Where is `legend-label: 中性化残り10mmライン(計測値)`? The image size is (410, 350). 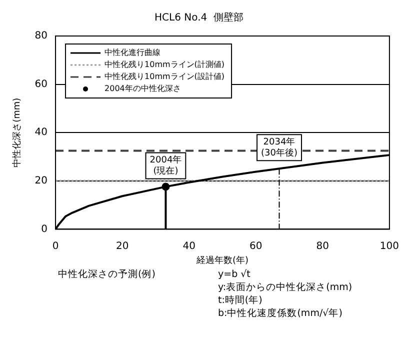
legend-label: 中性化残り10mmライン(計測値) is located at coordinates (164, 65).